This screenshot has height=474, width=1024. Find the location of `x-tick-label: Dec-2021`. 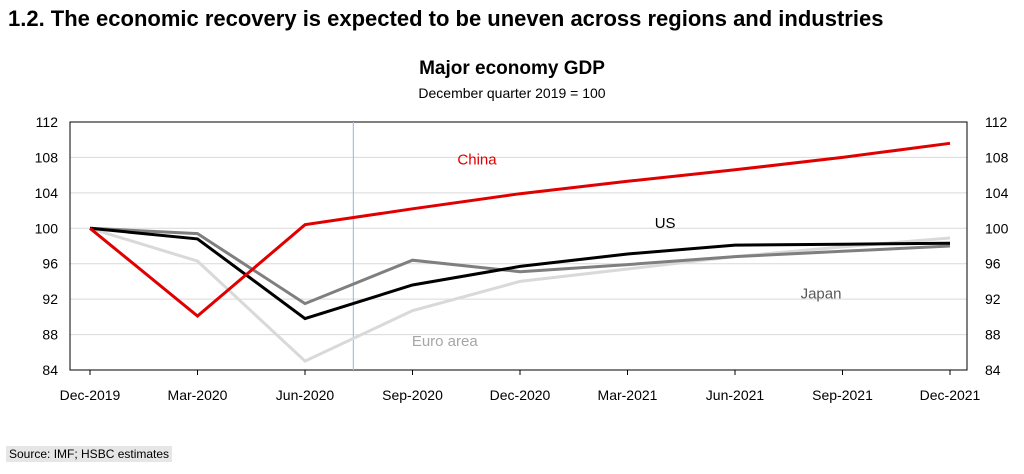

x-tick-label: Dec-2021 is located at coordinates (950, 395).